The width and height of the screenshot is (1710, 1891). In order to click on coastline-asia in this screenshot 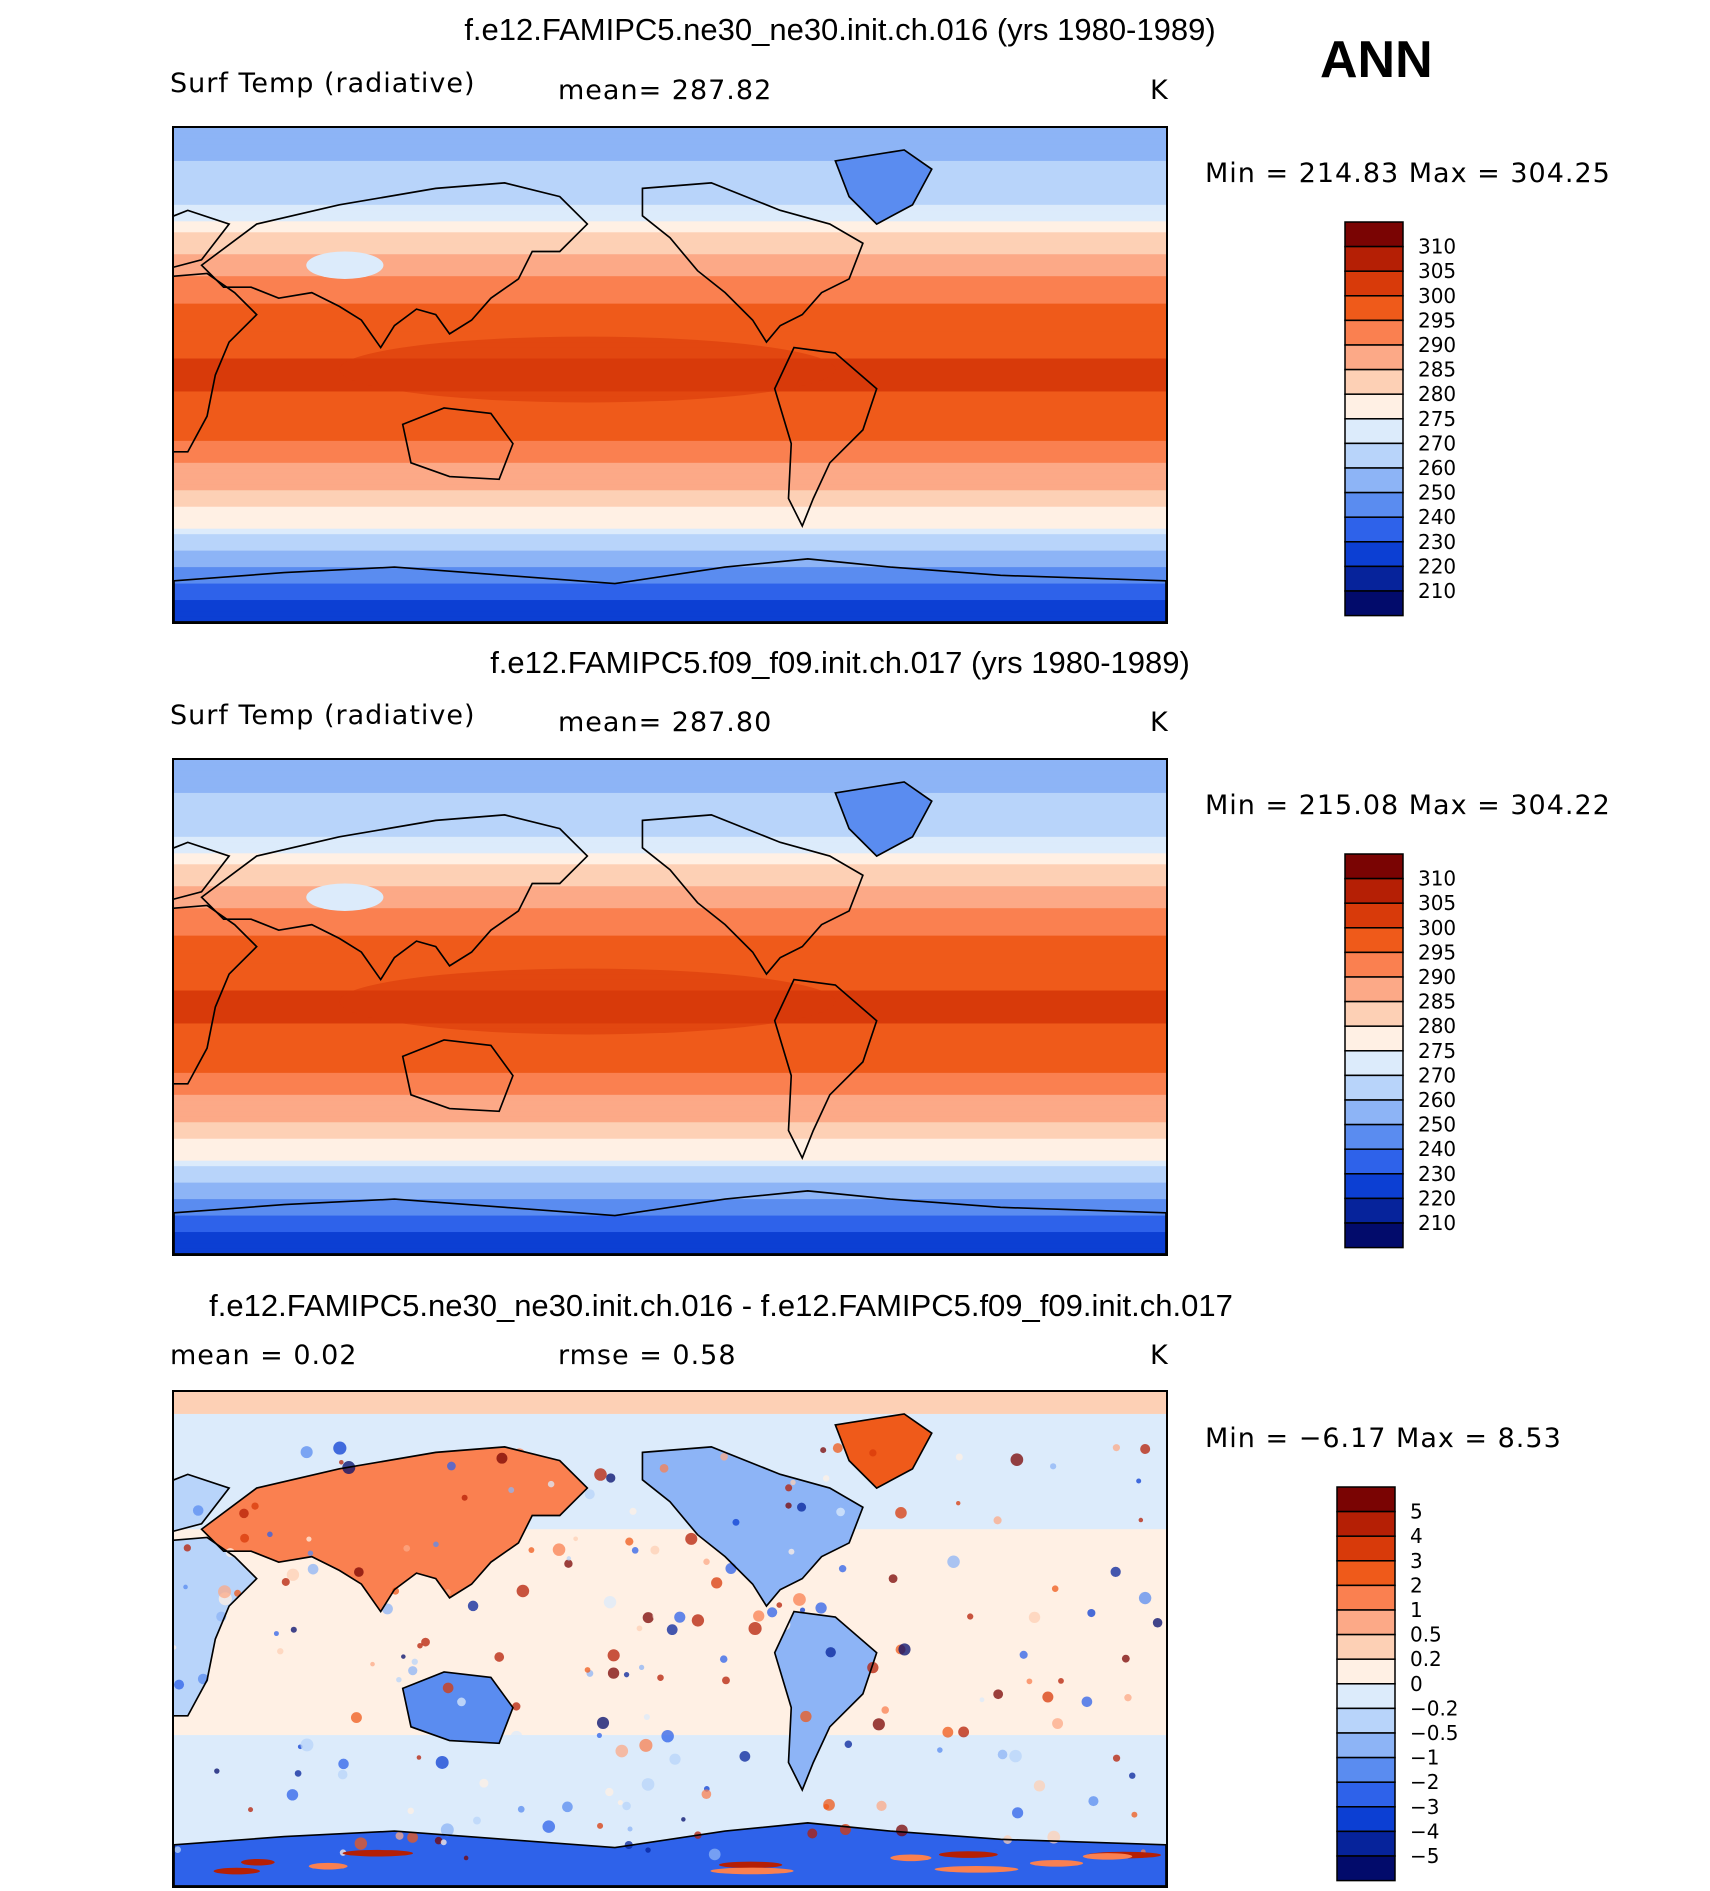, I will do `click(394, 898)`.